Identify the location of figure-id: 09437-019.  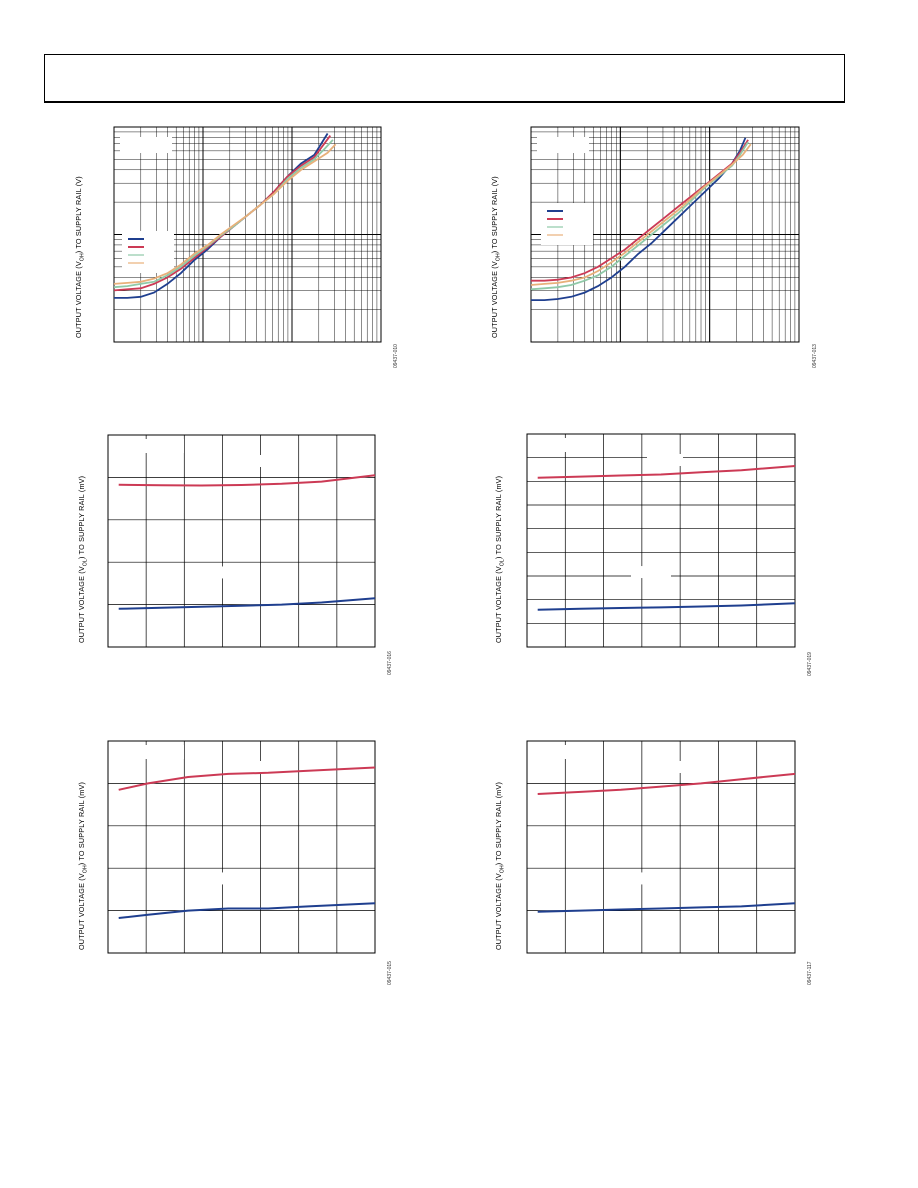
(810, 664).